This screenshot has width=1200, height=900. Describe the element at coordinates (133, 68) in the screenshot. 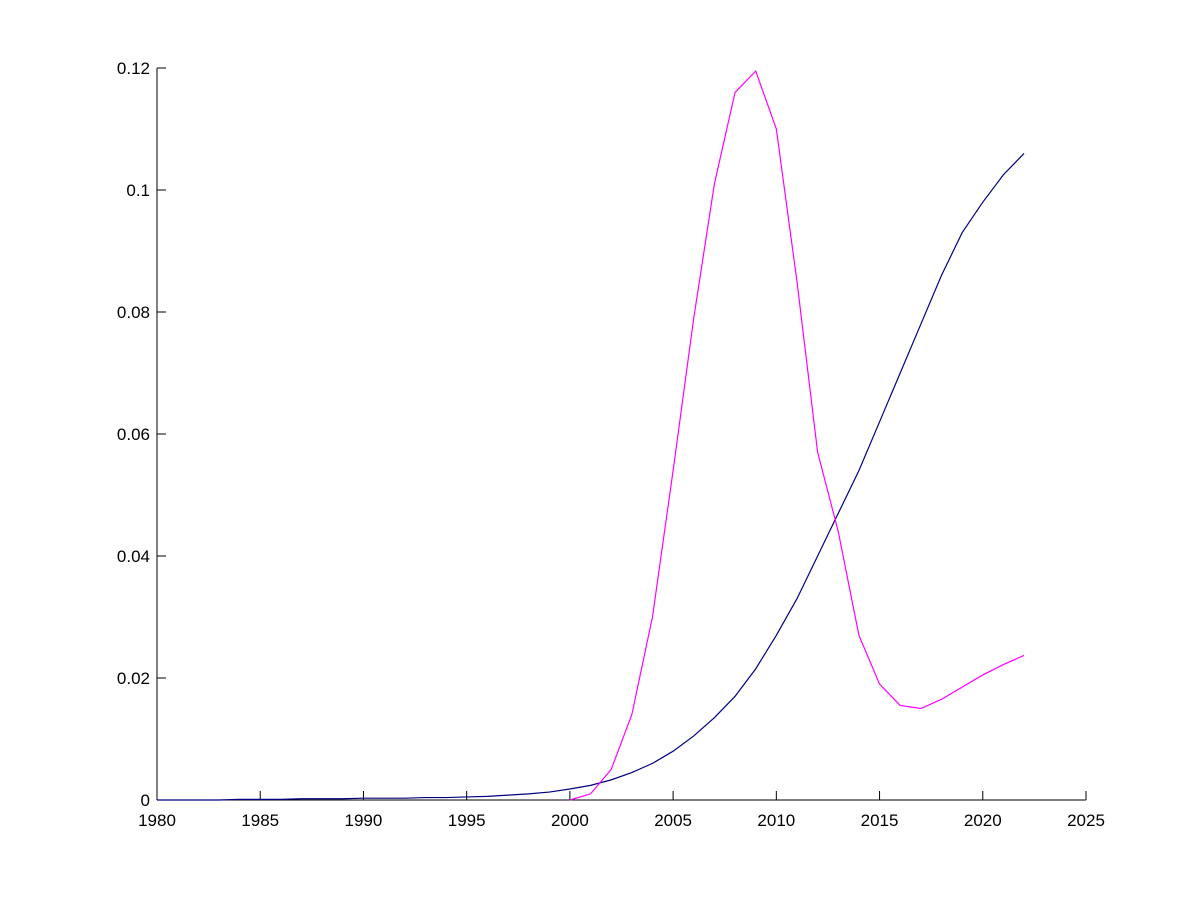

I see `y-tick-label: 0.12` at that location.